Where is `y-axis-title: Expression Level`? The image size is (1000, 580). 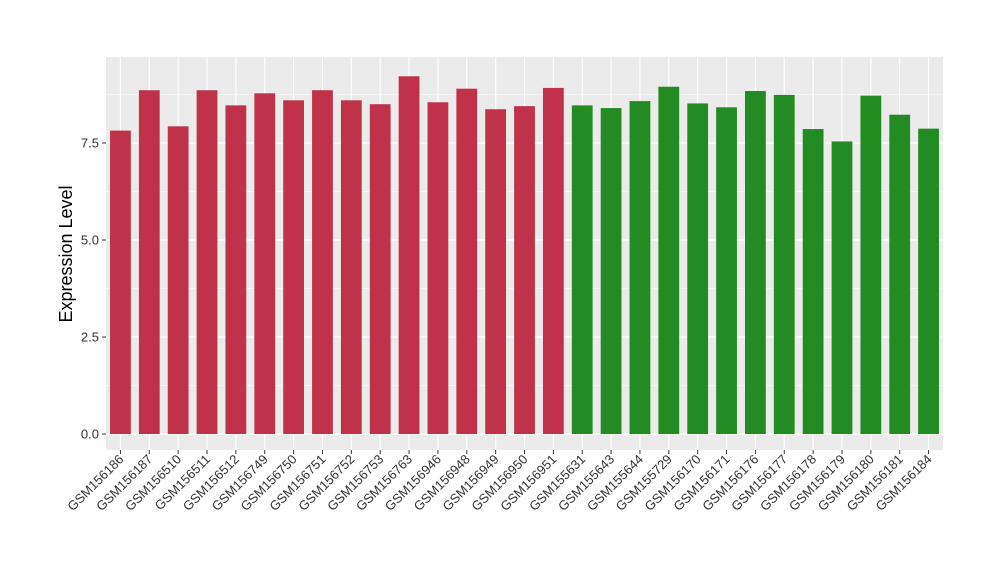 y-axis-title: Expression Level is located at coordinates (66, 253).